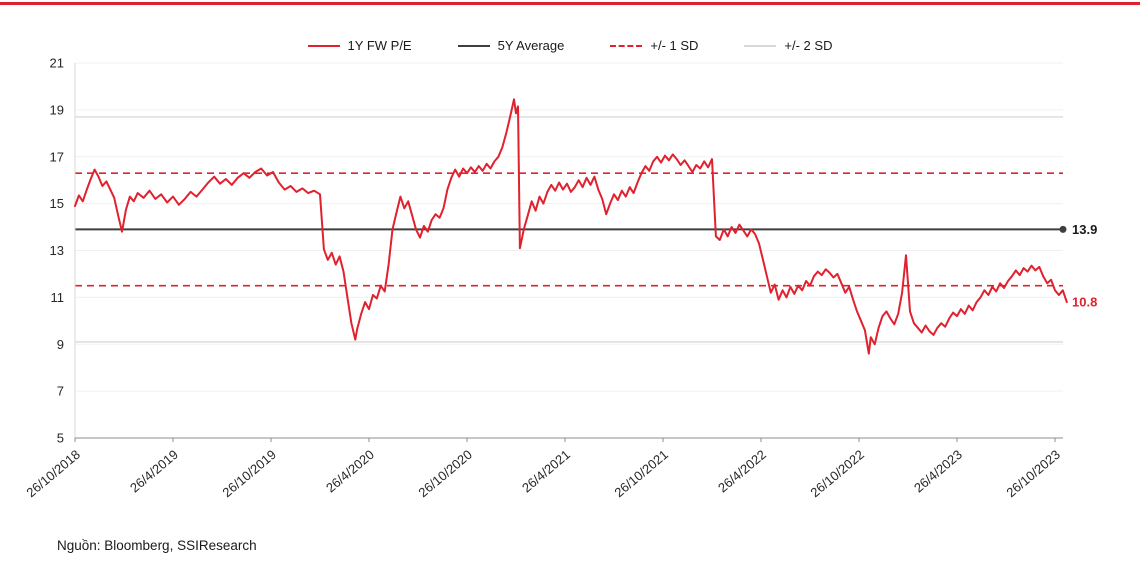 This screenshot has height=566, width=1140. Describe the element at coordinates (674, 45) in the screenshot. I see `legend-label-plus-minus-1sd: +/- 1 SD` at that location.